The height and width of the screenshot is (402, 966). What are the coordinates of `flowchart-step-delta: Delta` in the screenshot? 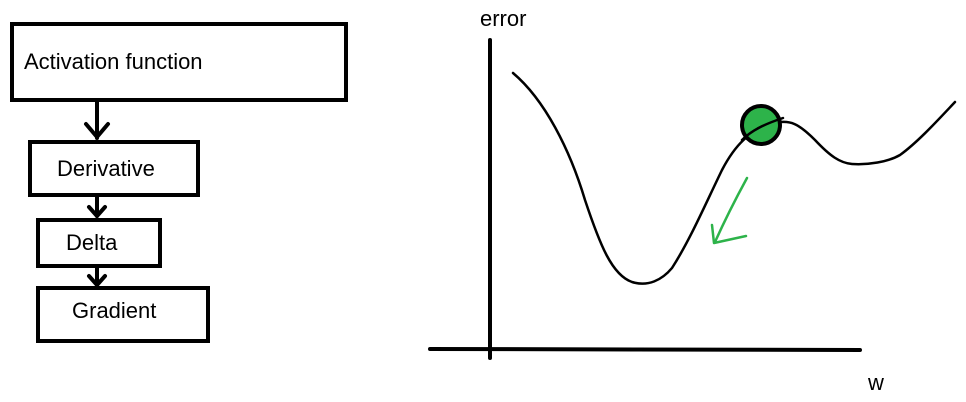 It's located at (99, 243).